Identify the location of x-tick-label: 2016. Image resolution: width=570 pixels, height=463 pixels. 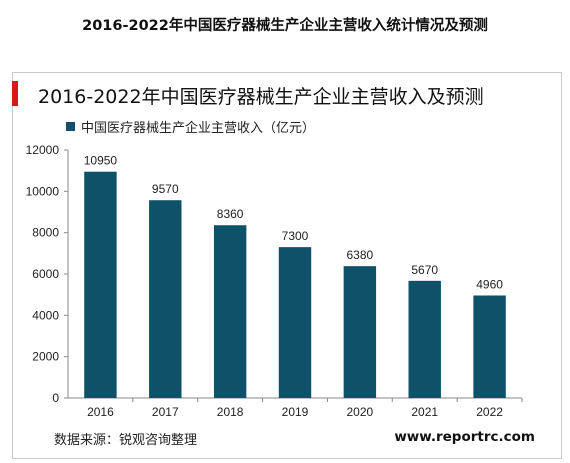
(100, 412).